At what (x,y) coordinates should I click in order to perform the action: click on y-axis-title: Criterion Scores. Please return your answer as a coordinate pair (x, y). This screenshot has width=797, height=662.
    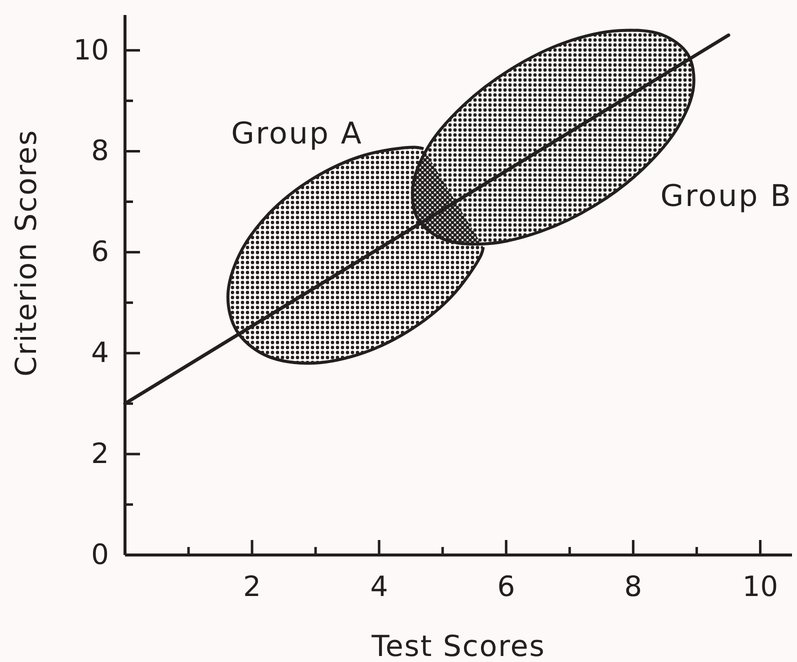
    Looking at the image, I should click on (26, 253).